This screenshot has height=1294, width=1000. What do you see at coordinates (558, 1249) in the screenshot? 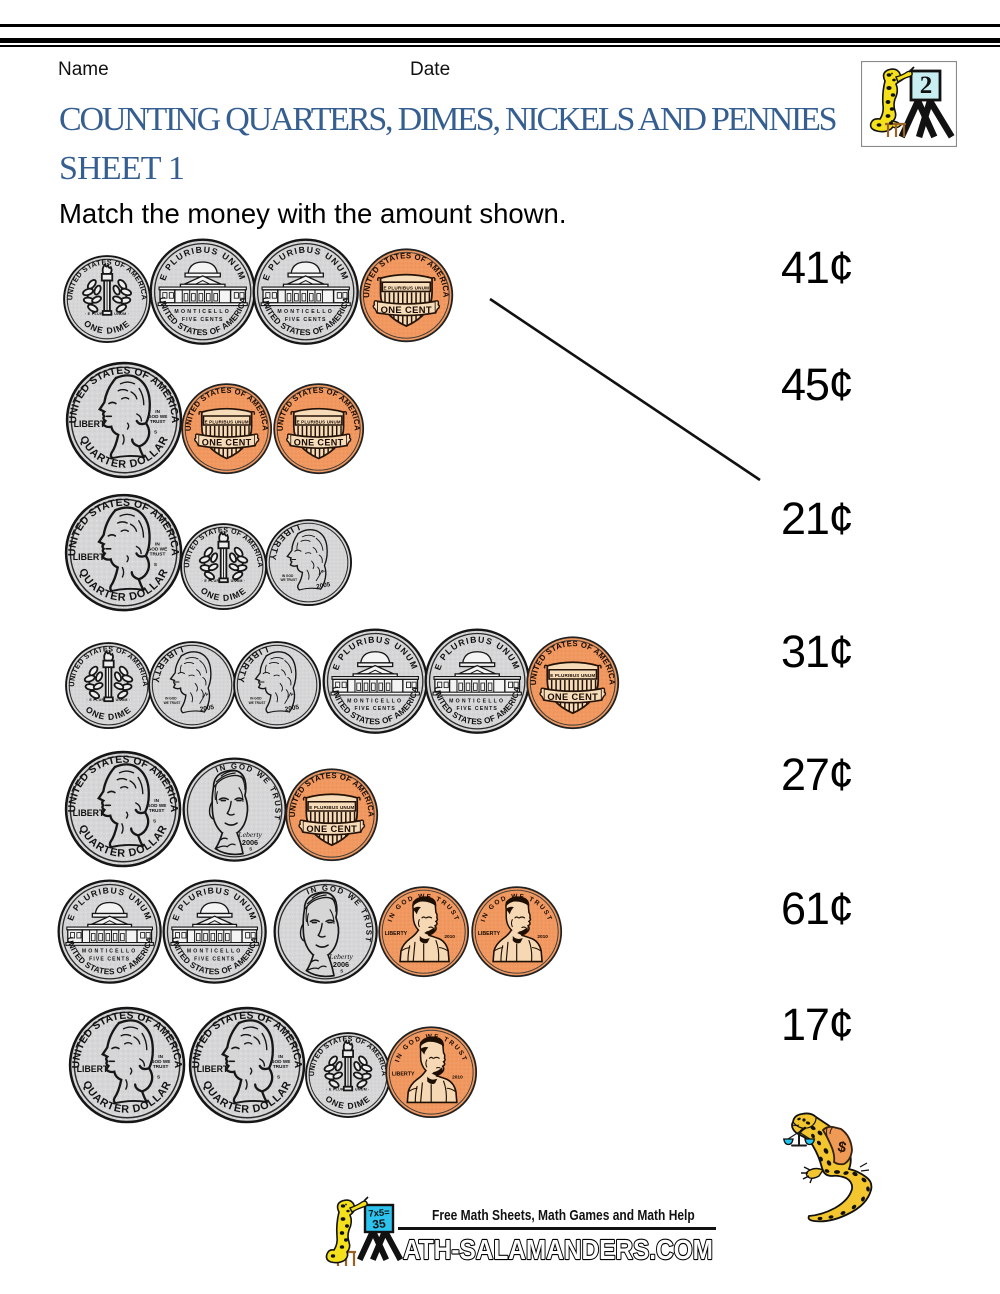
I see `svg-text: ATH-SALAMANDERS.COM` at bounding box center [558, 1249].